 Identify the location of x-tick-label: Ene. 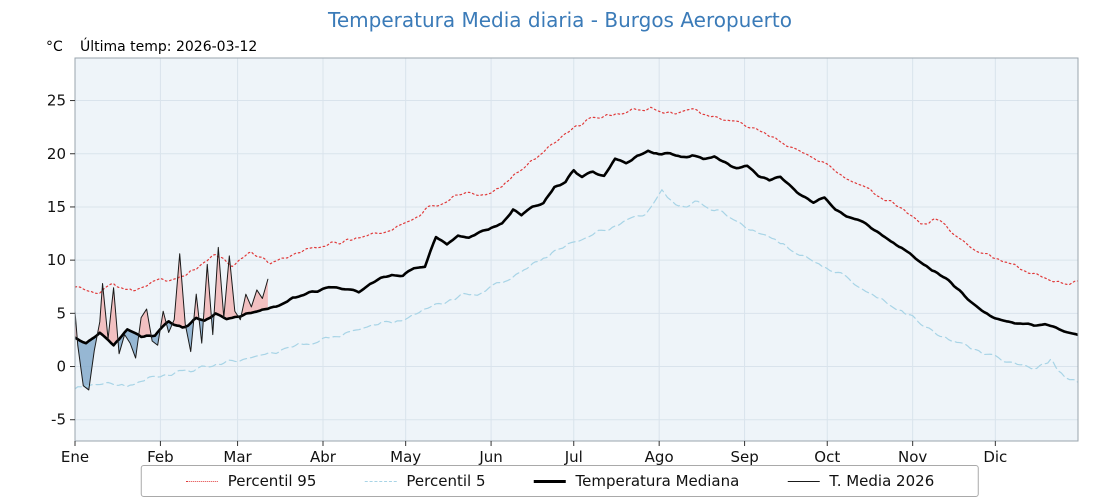
(75, 457).